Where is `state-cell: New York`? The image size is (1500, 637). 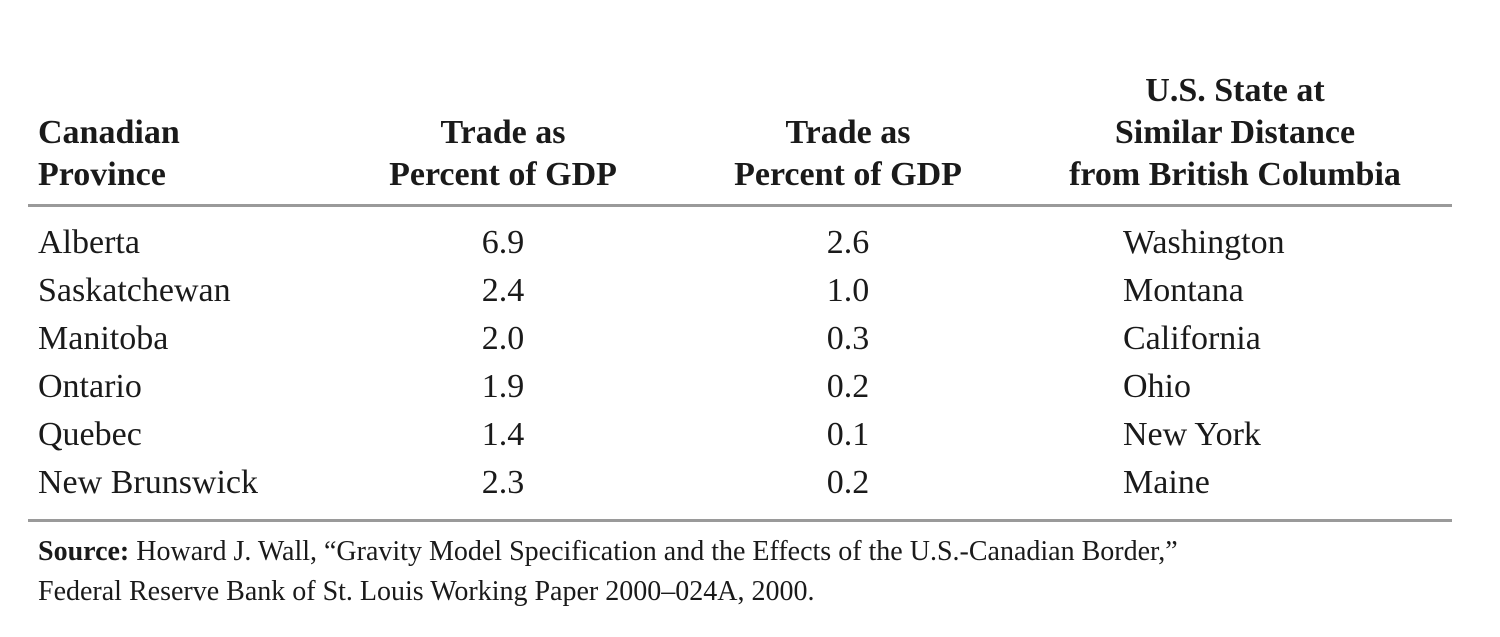 state-cell: New York is located at coordinates (1192, 434).